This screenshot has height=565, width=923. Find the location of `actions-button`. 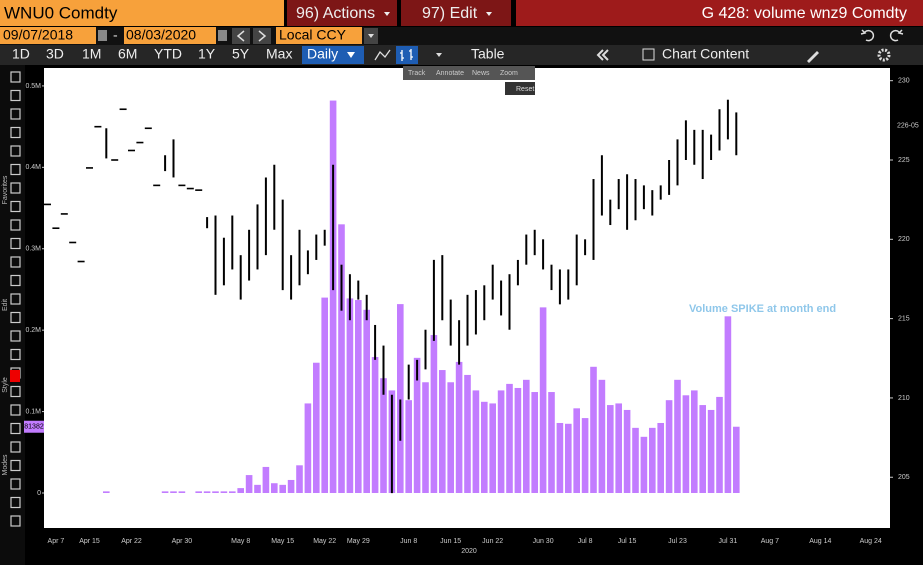

actions-button is located at coordinates (342, 13).